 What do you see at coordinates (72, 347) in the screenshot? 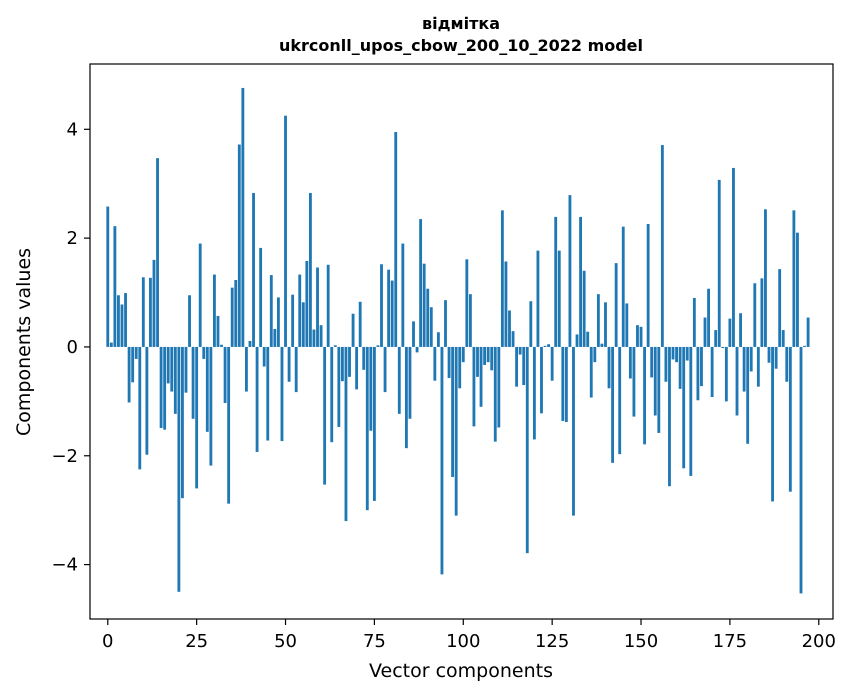
I see `y-tick-label: 0` at bounding box center [72, 347].